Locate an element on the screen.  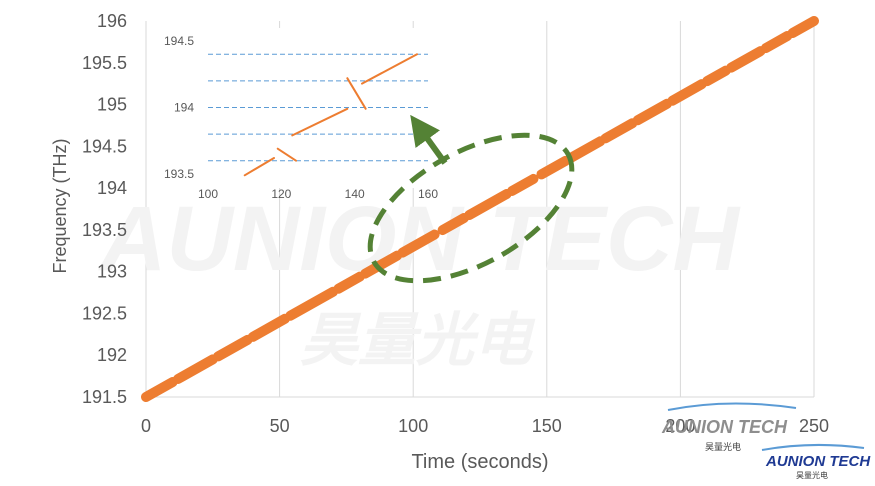
inset-chart: 193.5 194 194.5 100 120 140 160 is located at coordinates (295, 114).